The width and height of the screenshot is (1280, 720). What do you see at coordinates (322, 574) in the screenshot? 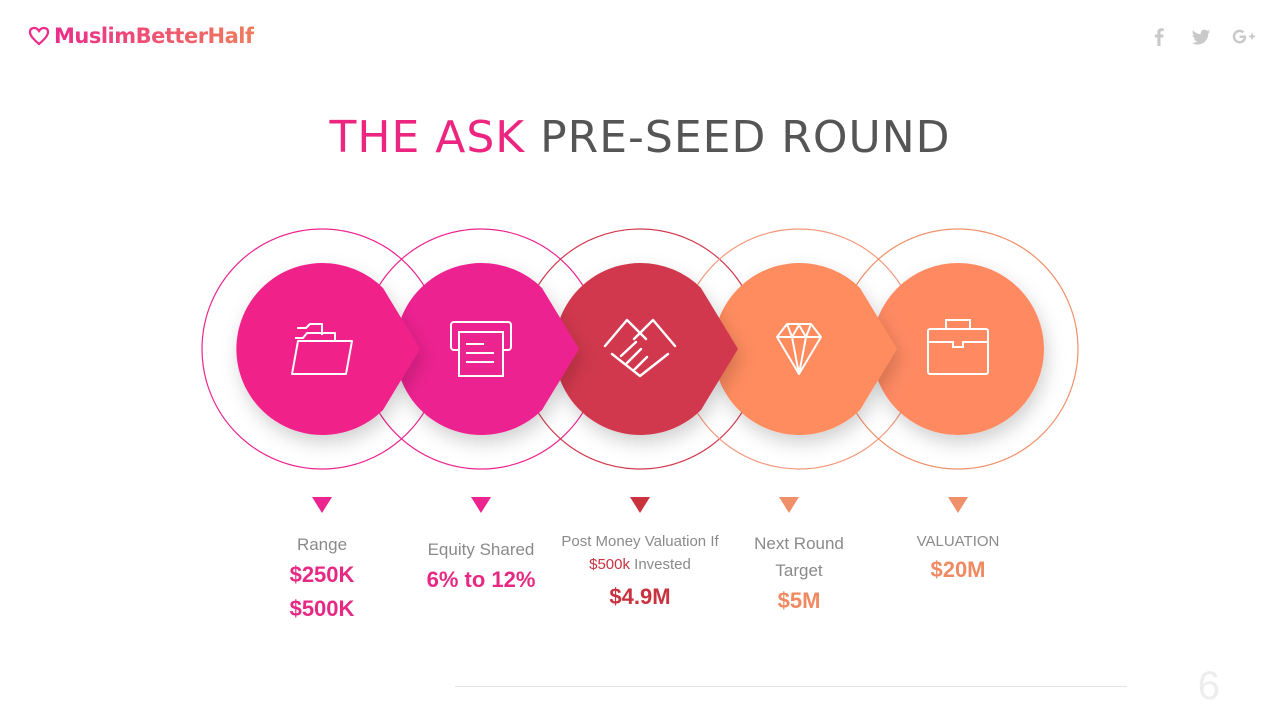
I see `step-value: $250K` at bounding box center [322, 574].